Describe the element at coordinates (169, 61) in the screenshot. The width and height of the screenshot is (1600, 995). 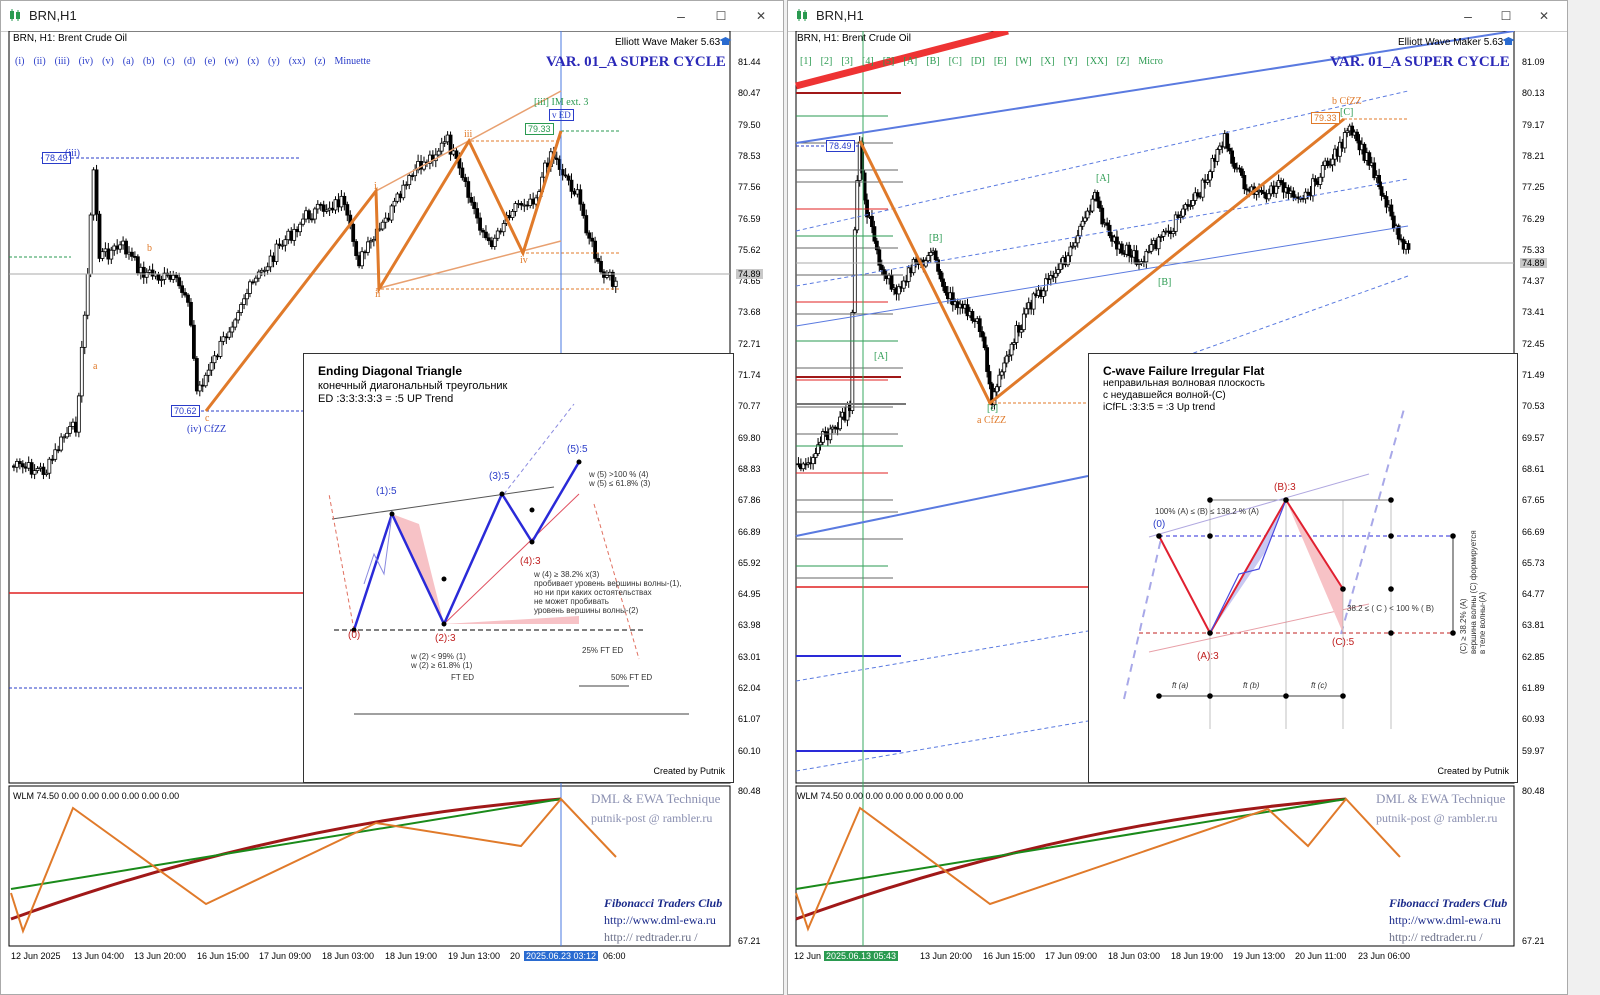
I see `wave-degree-button: (c)` at that location.